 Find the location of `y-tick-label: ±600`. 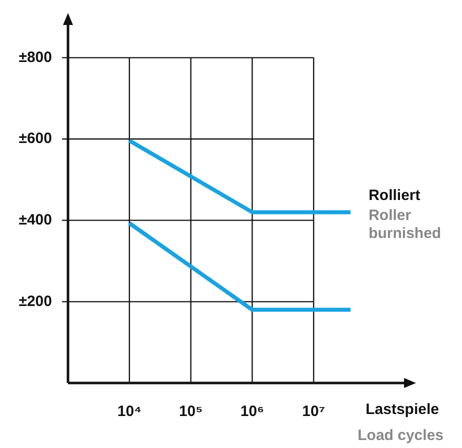

y-tick-label: ±600 is located at coordinates (35, 139).